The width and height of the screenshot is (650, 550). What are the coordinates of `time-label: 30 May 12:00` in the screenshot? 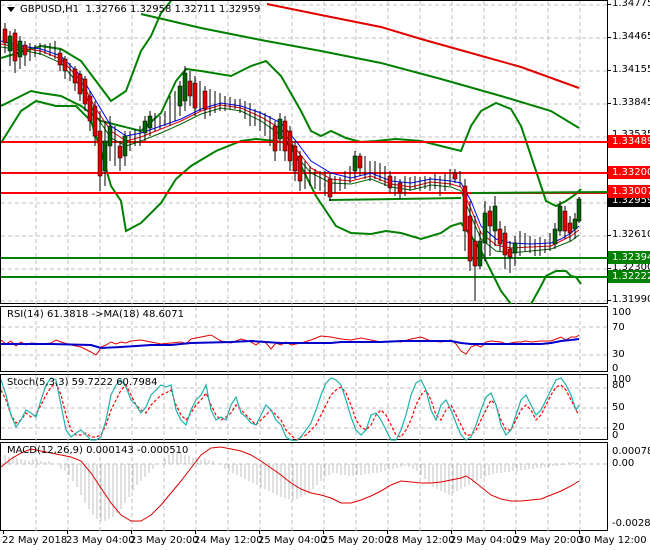 It's located at (612, 540).